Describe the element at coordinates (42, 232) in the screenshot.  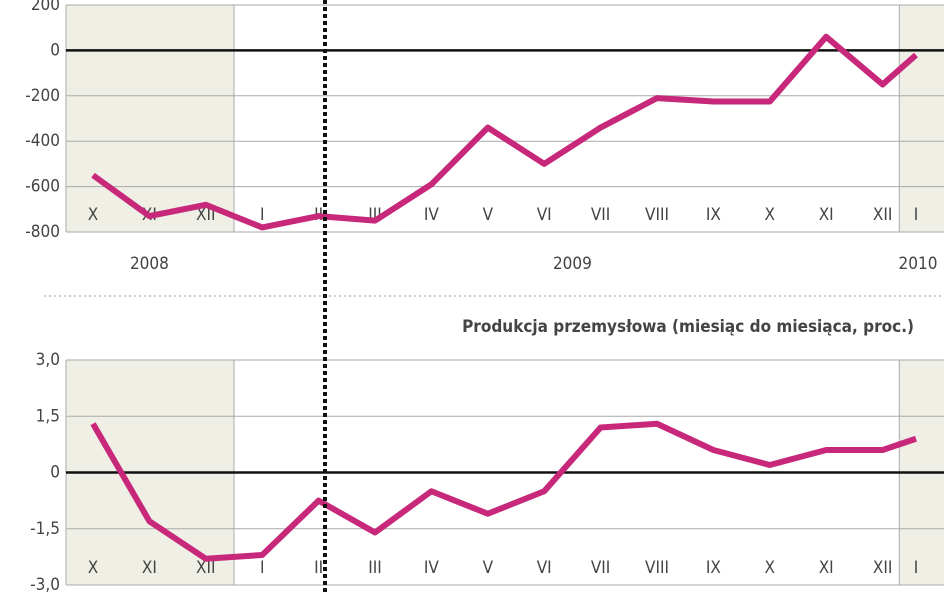
I see `y-tick-label: -800` at that location.